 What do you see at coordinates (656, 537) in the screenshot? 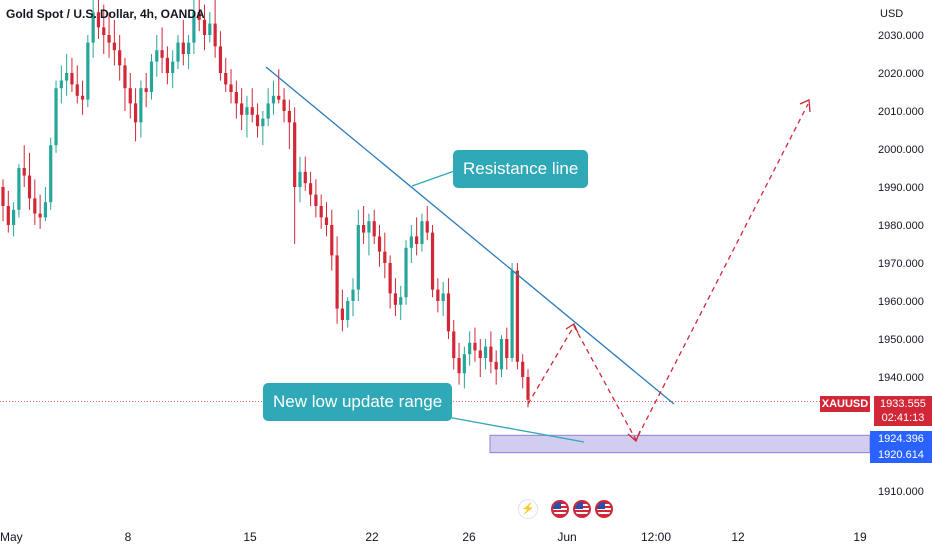
I see `x-tick-label: 12:00` at bounding box center [656, 537].